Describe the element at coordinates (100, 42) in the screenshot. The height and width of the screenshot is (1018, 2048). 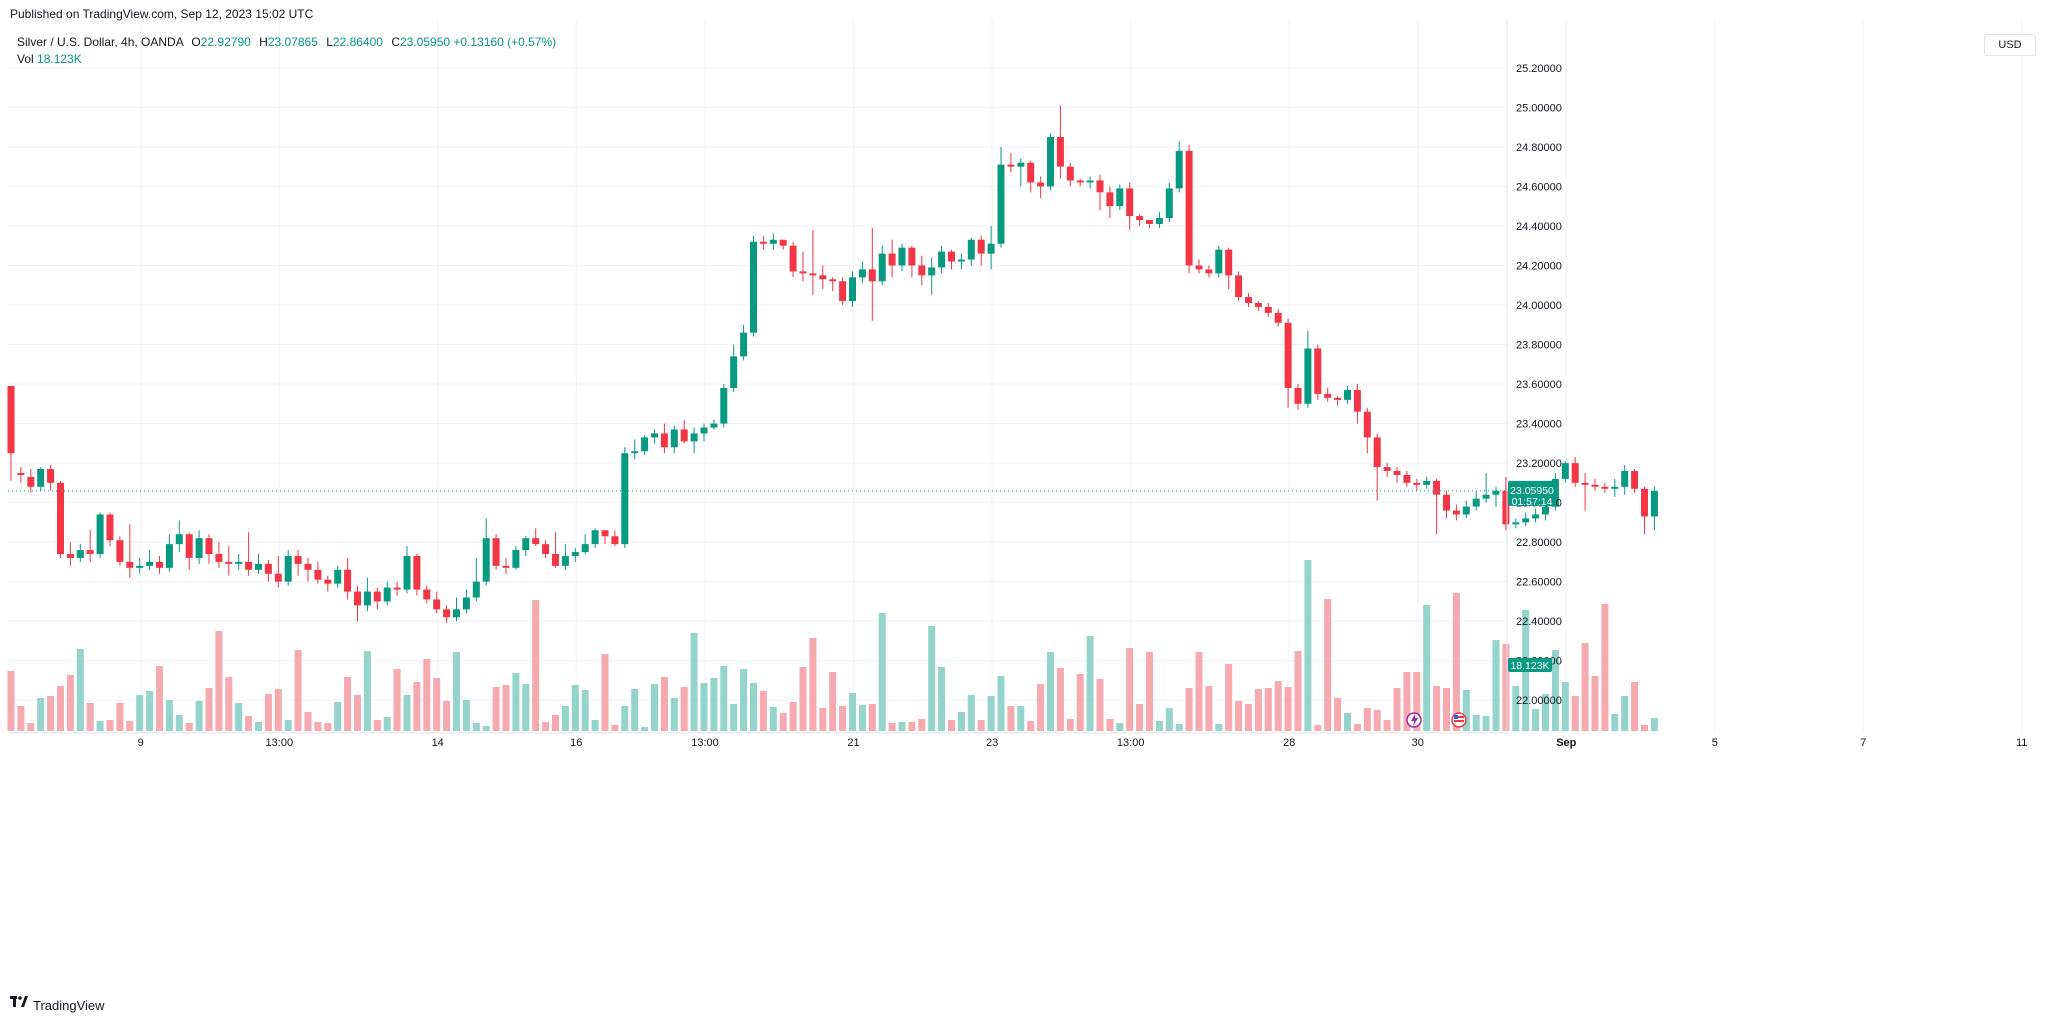
I see `symbol-title: Silver / U.S. Dollar, 4h, OANDA` at that location.